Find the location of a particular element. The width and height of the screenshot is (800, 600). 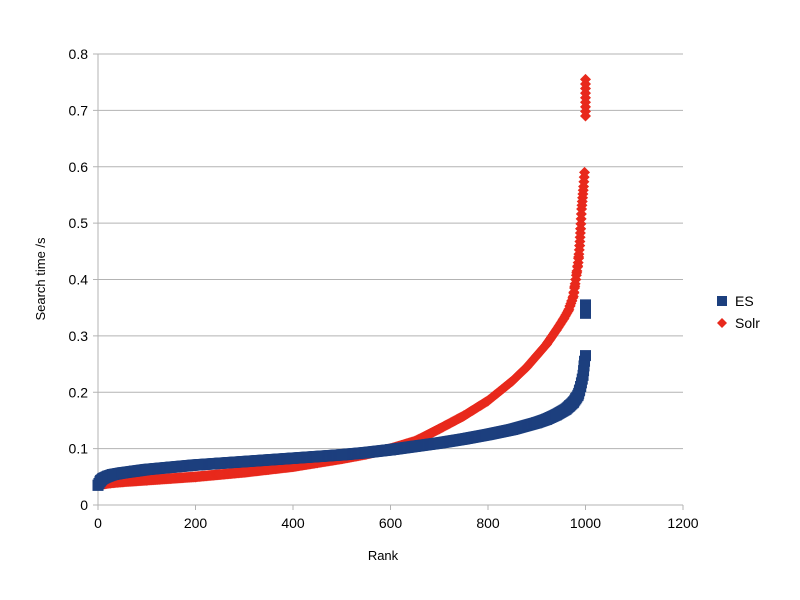

y-tick-label: 0.2 is located at coordinates (79, 392).